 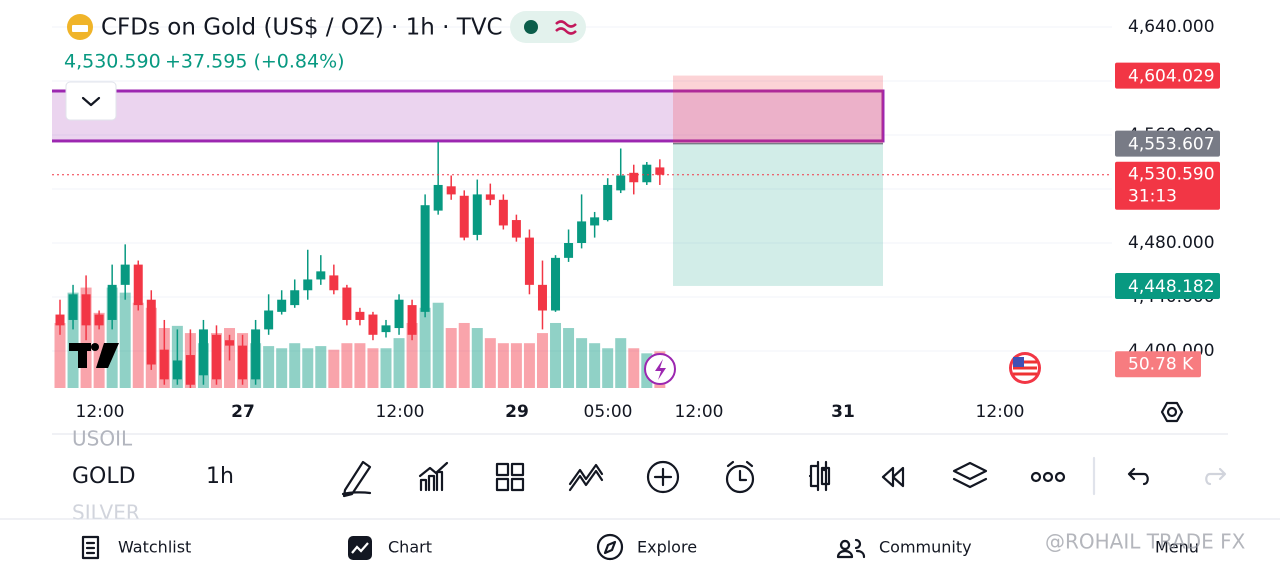 What do you see at coordinates (843, 412) in the screenshot?
I see `x-tick-label: 31` at bounding box center [843, 412].